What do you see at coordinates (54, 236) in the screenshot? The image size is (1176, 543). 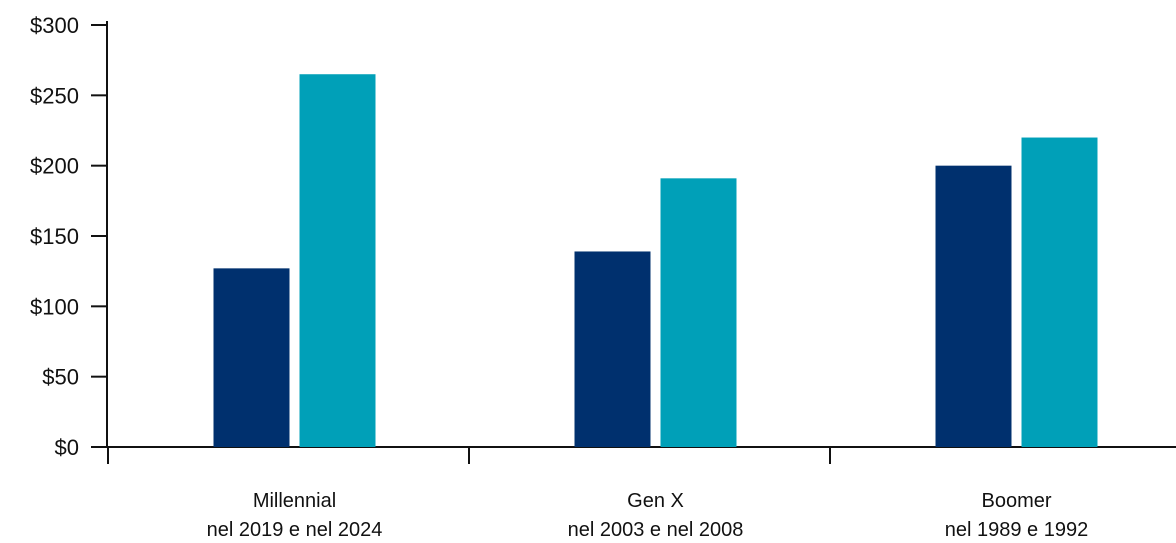 I see `y-tick-label: $150` at bounding box center [54, 236].